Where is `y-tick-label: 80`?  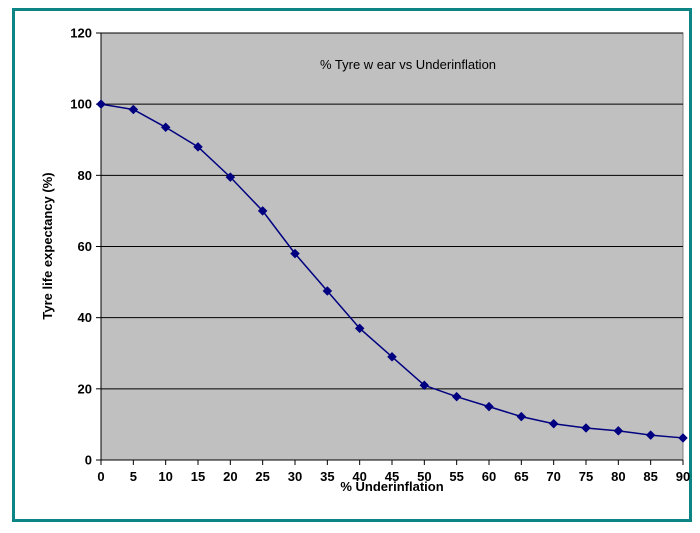 y-tick-label: 80 is located at coordinates (85, 175).